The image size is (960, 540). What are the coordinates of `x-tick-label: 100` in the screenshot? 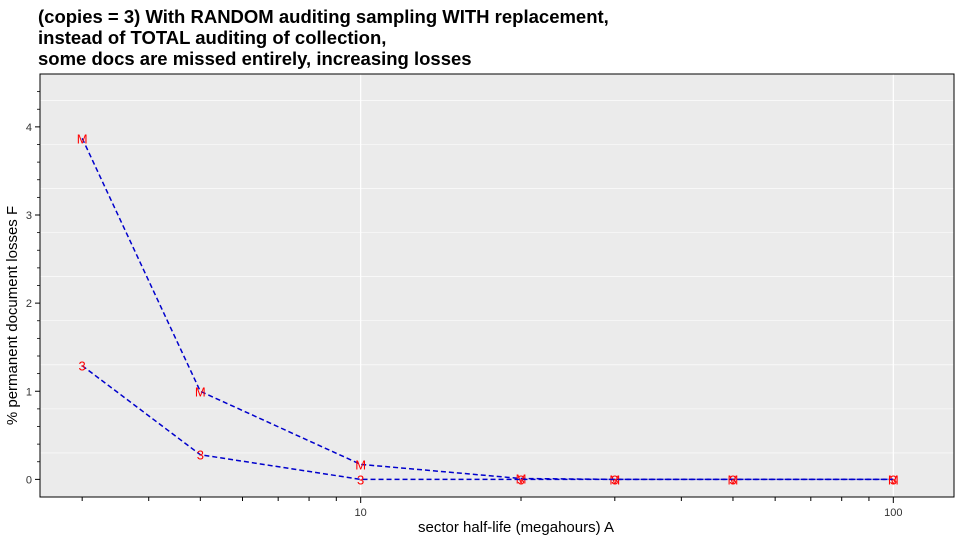 It's located at (893, 513).